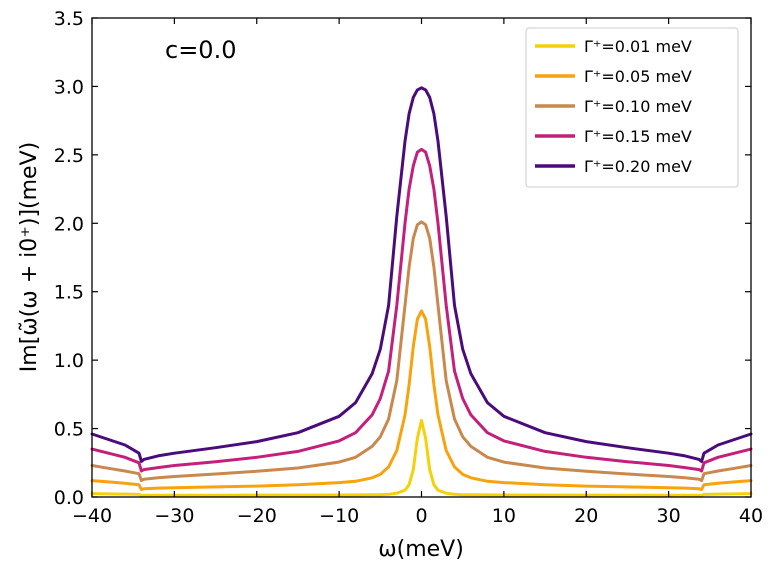  I want to click on x-tick-label: 40, so click(751, 516).